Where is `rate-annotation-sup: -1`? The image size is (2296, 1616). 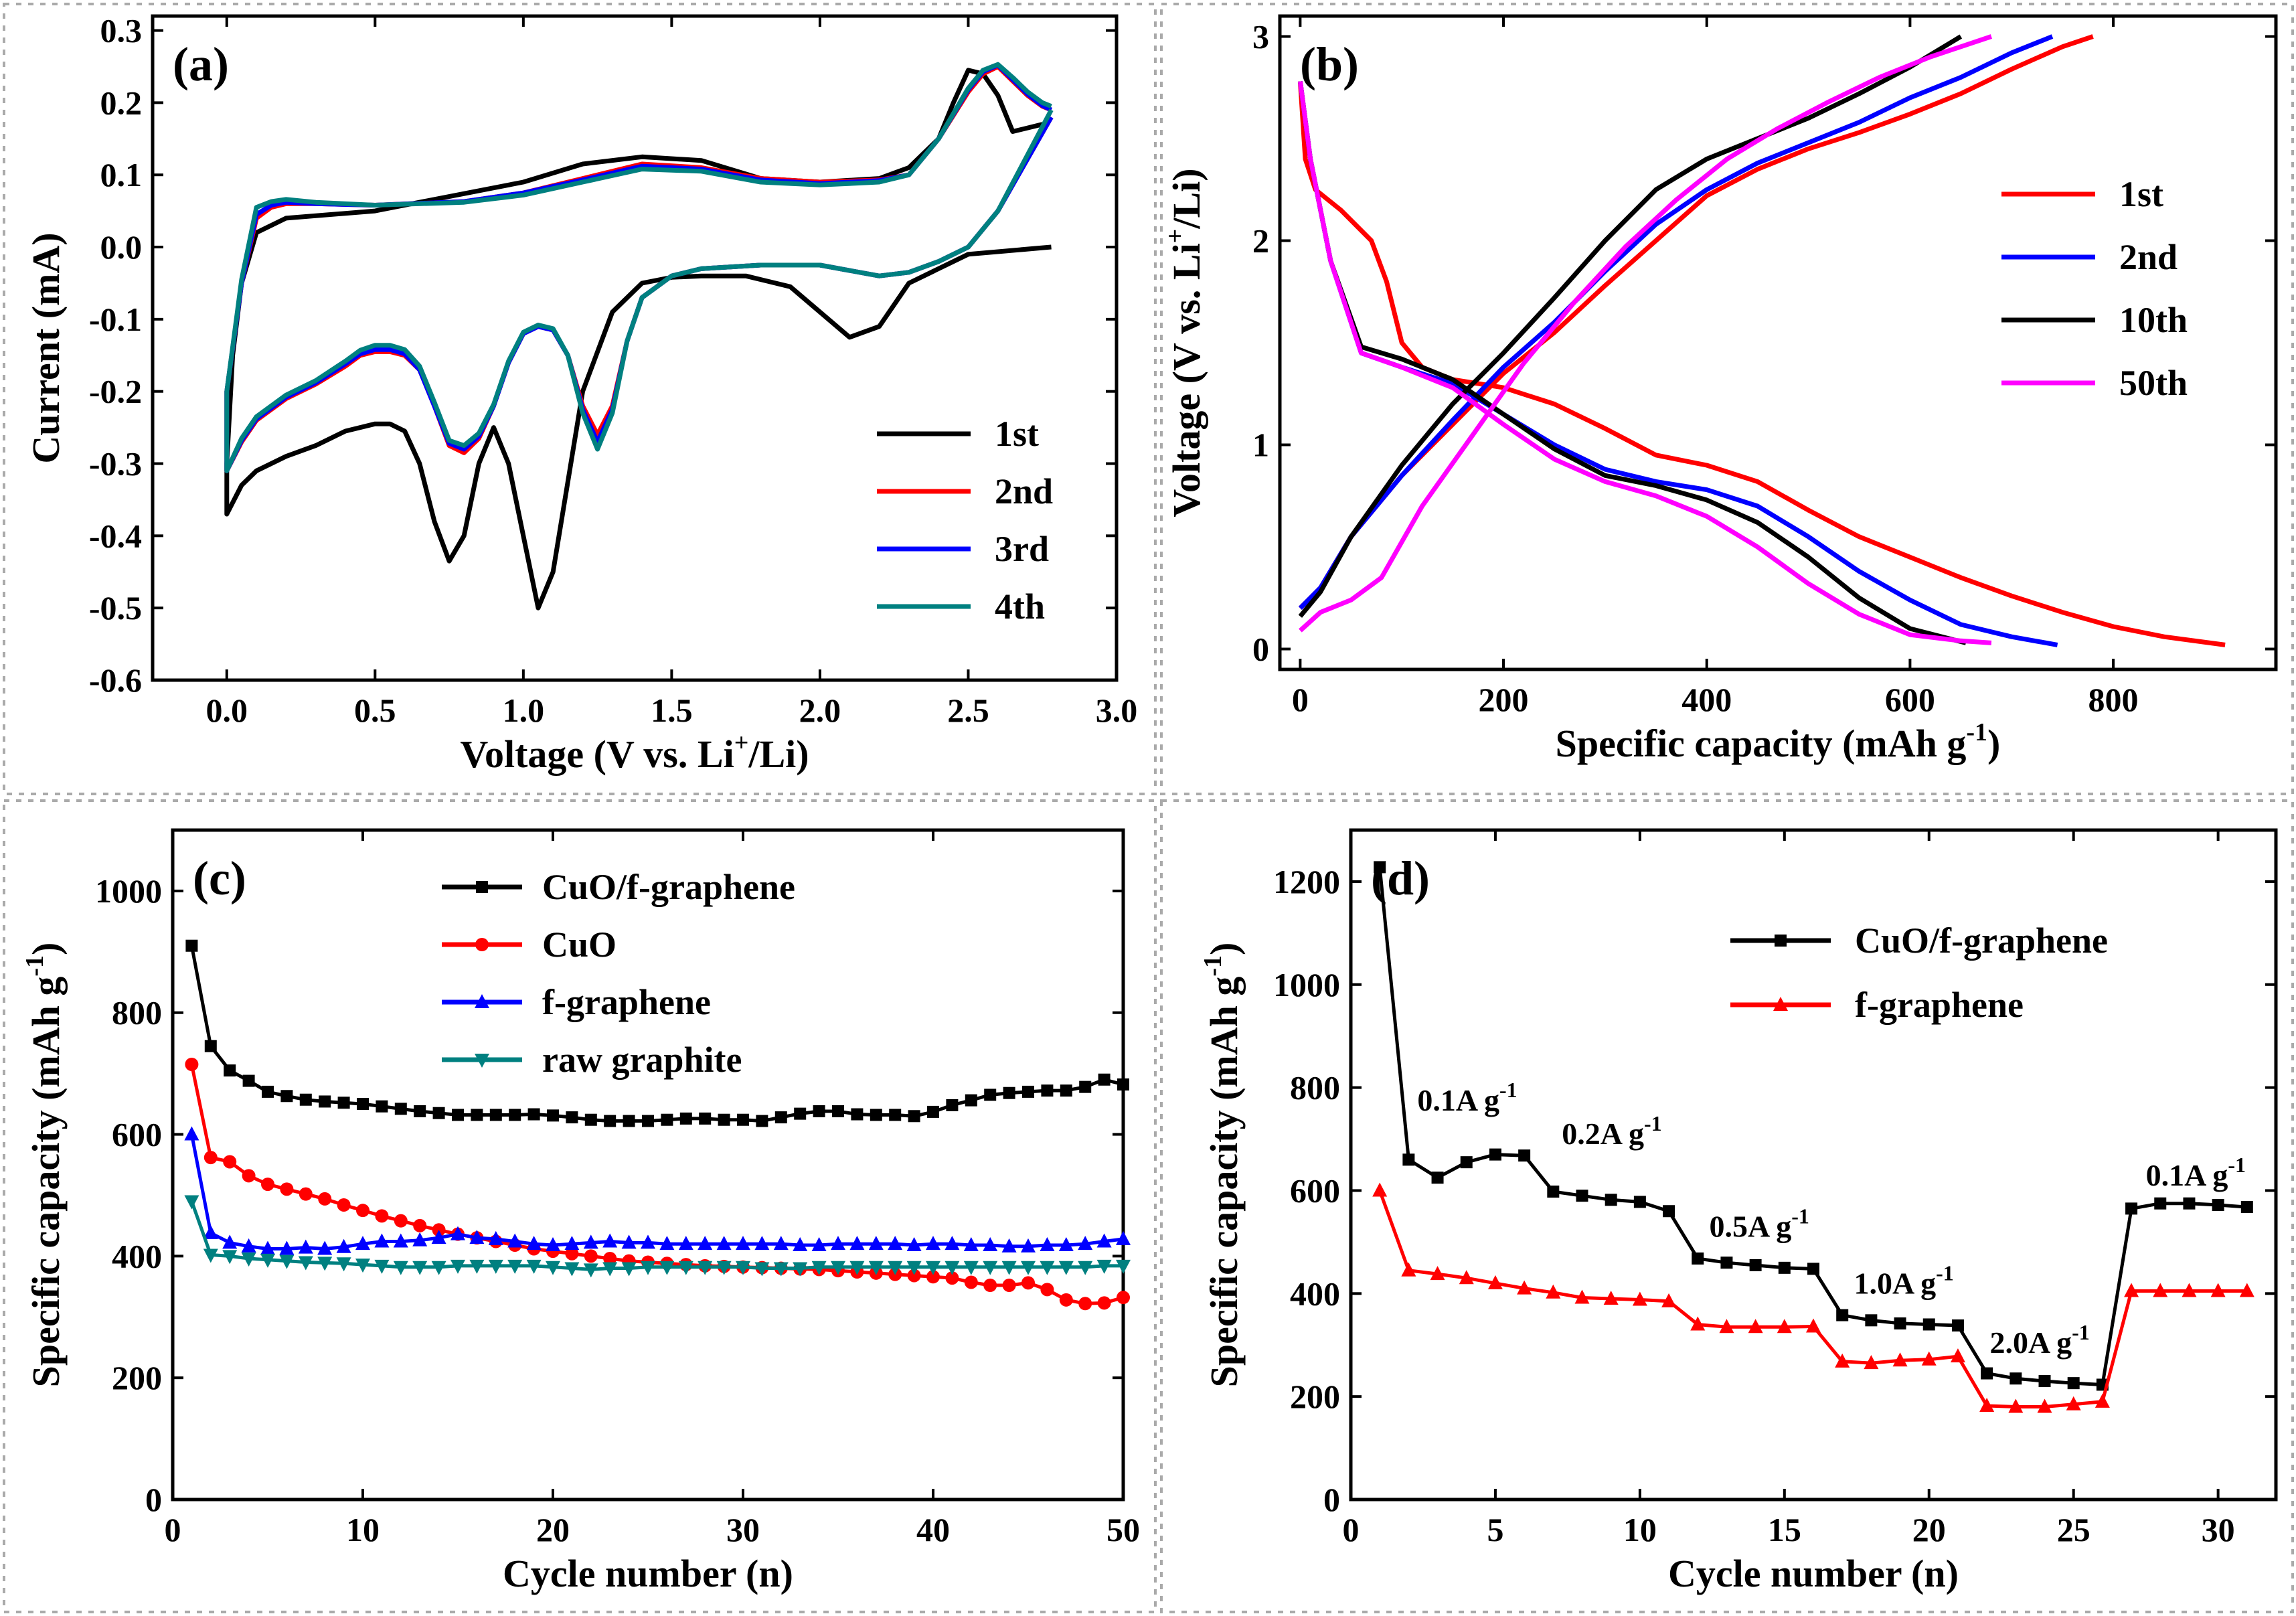 rate-annotation-sup: -1 is located at coordinates (1509, 1090).